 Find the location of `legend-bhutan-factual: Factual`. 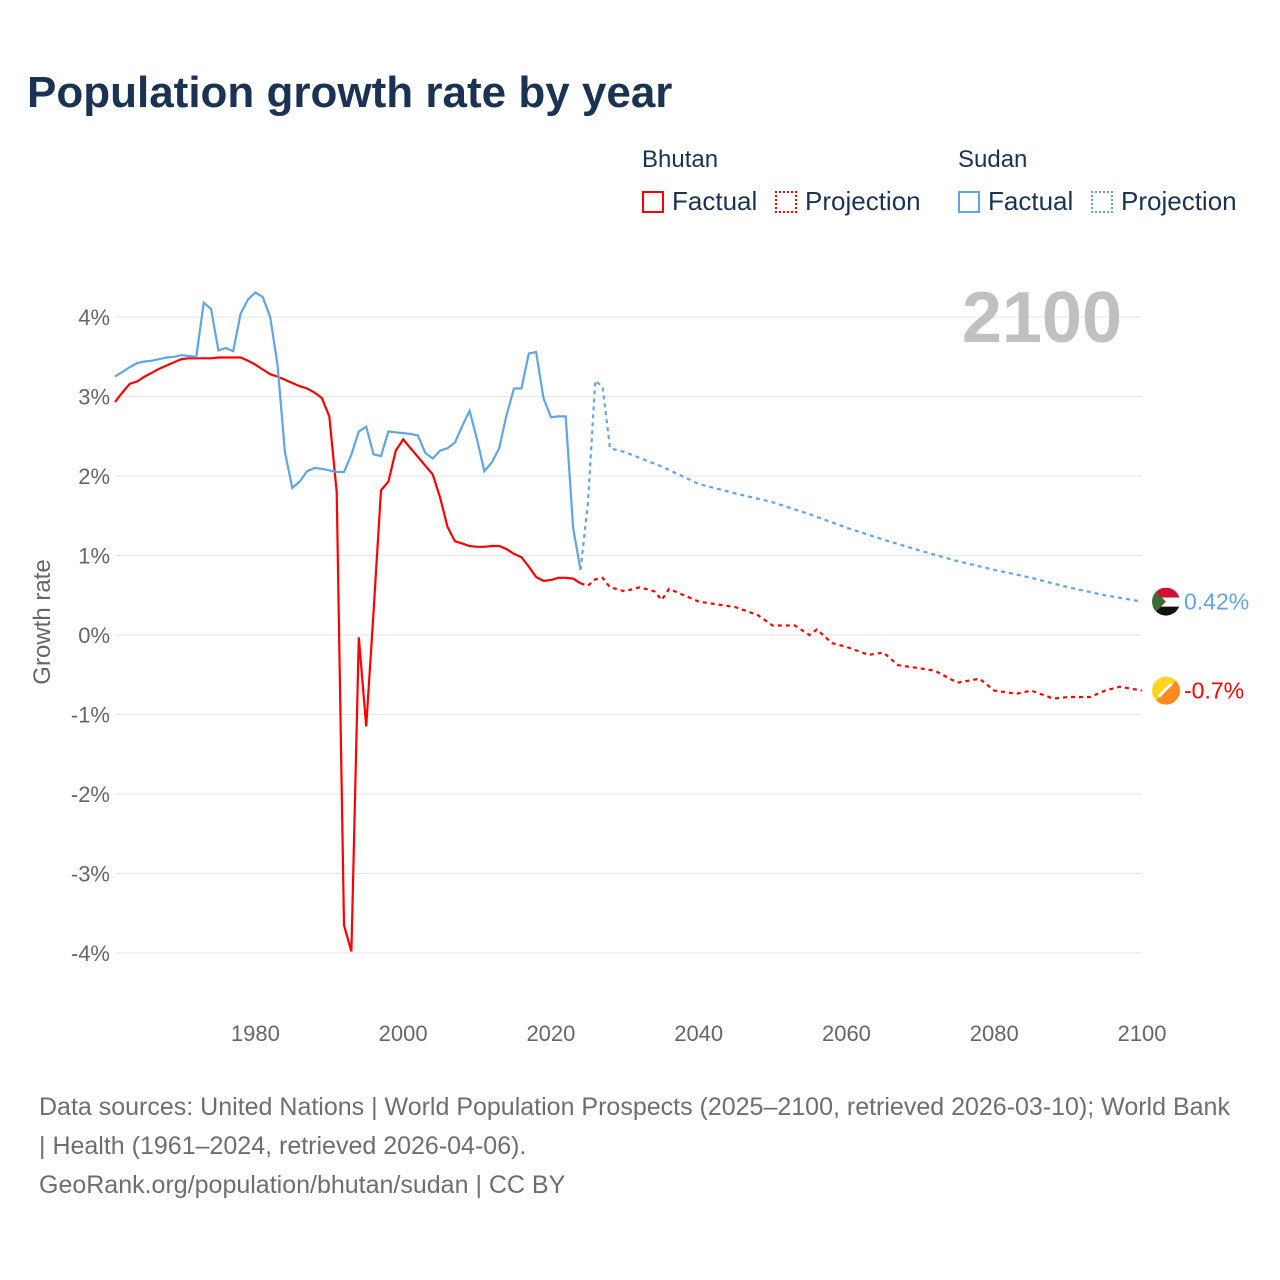

legend-bhutan-factual: Factual is located at coordinates (699, 201).